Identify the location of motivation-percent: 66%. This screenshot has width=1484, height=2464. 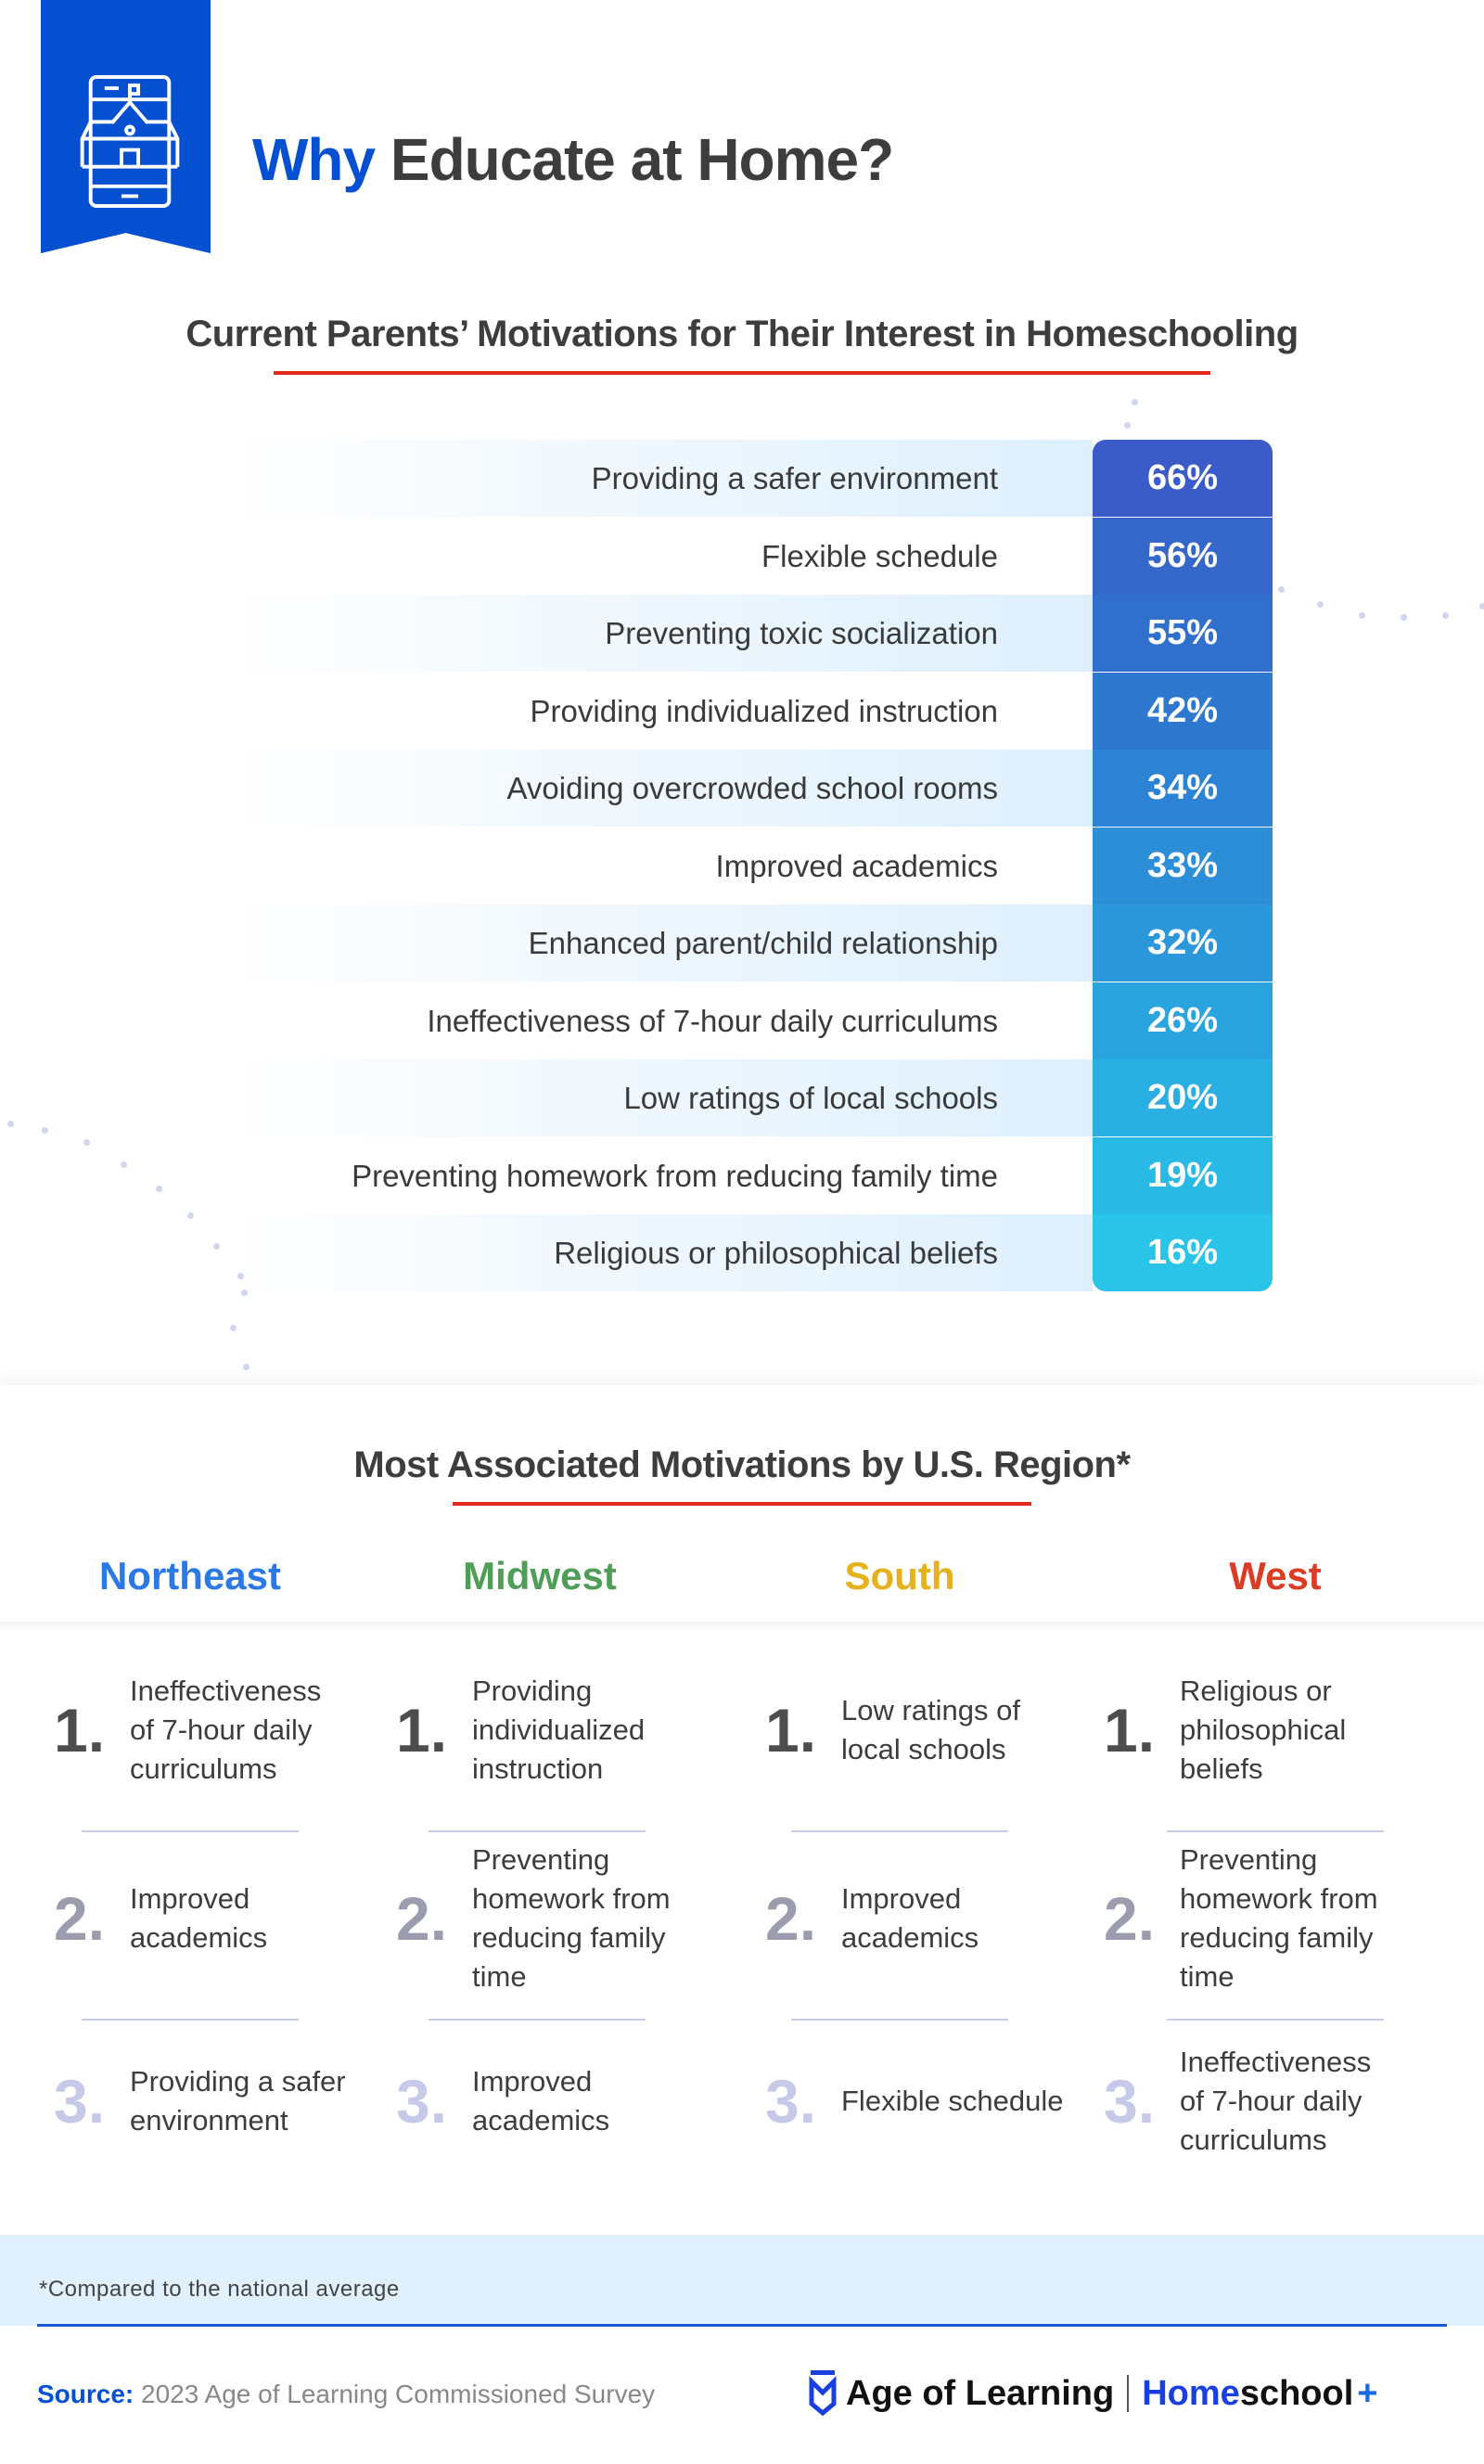
(1183, 479).